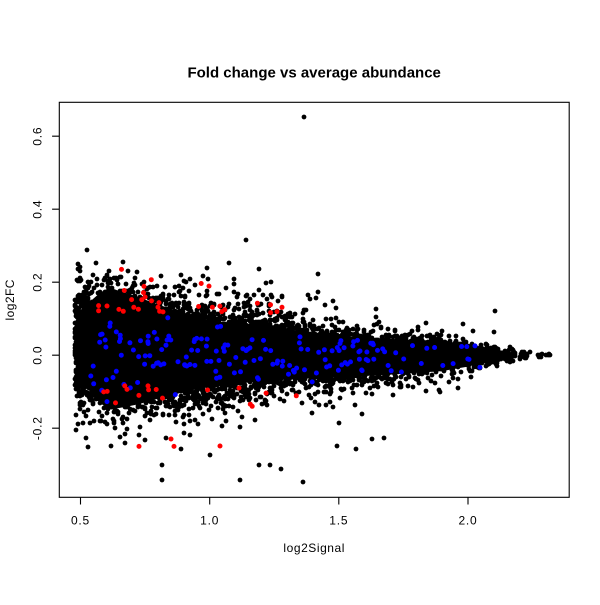  What do you see at coordinates (37, 428) in the screenshot?
I see `svg-text: -0.2` at bounding box center [37, 428].